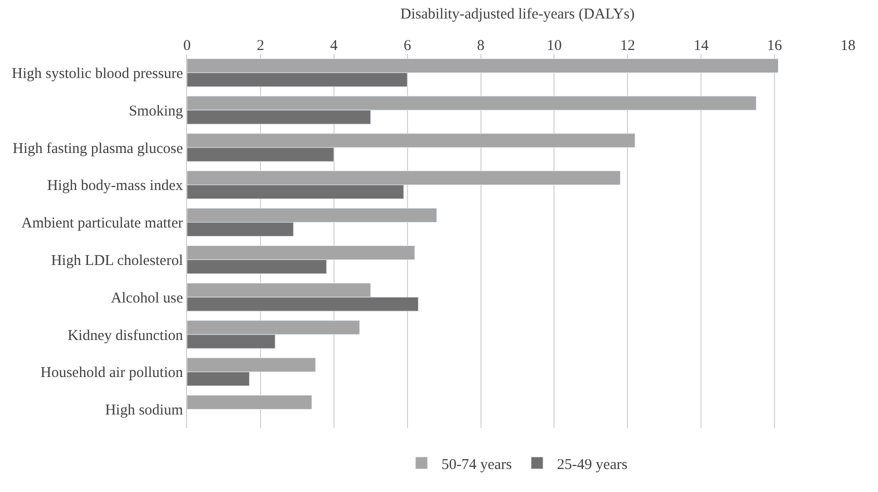 Image resolution: width=878 pixels, height=492 pixels. Describe the element at coordinates (112, 373) in the screenshot. I see `y-tick-label: Household air pollution` at that location.